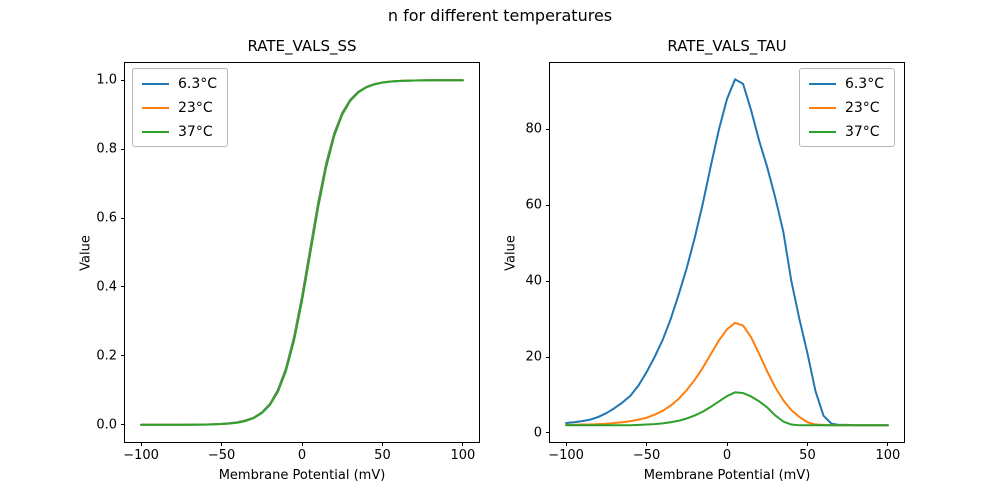 The width and height of the screenshot is (1000, 500). I want to click on x-axis-label-ss: Membrane Potential (mV), so click(302, 475).